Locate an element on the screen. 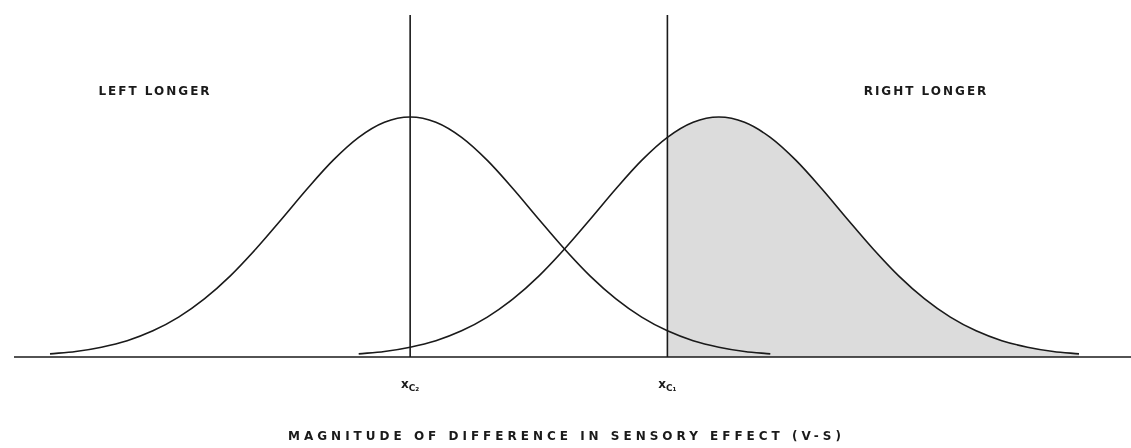  x-tick-label: x$_{C₁}$ is located at coordinates (667, 386).